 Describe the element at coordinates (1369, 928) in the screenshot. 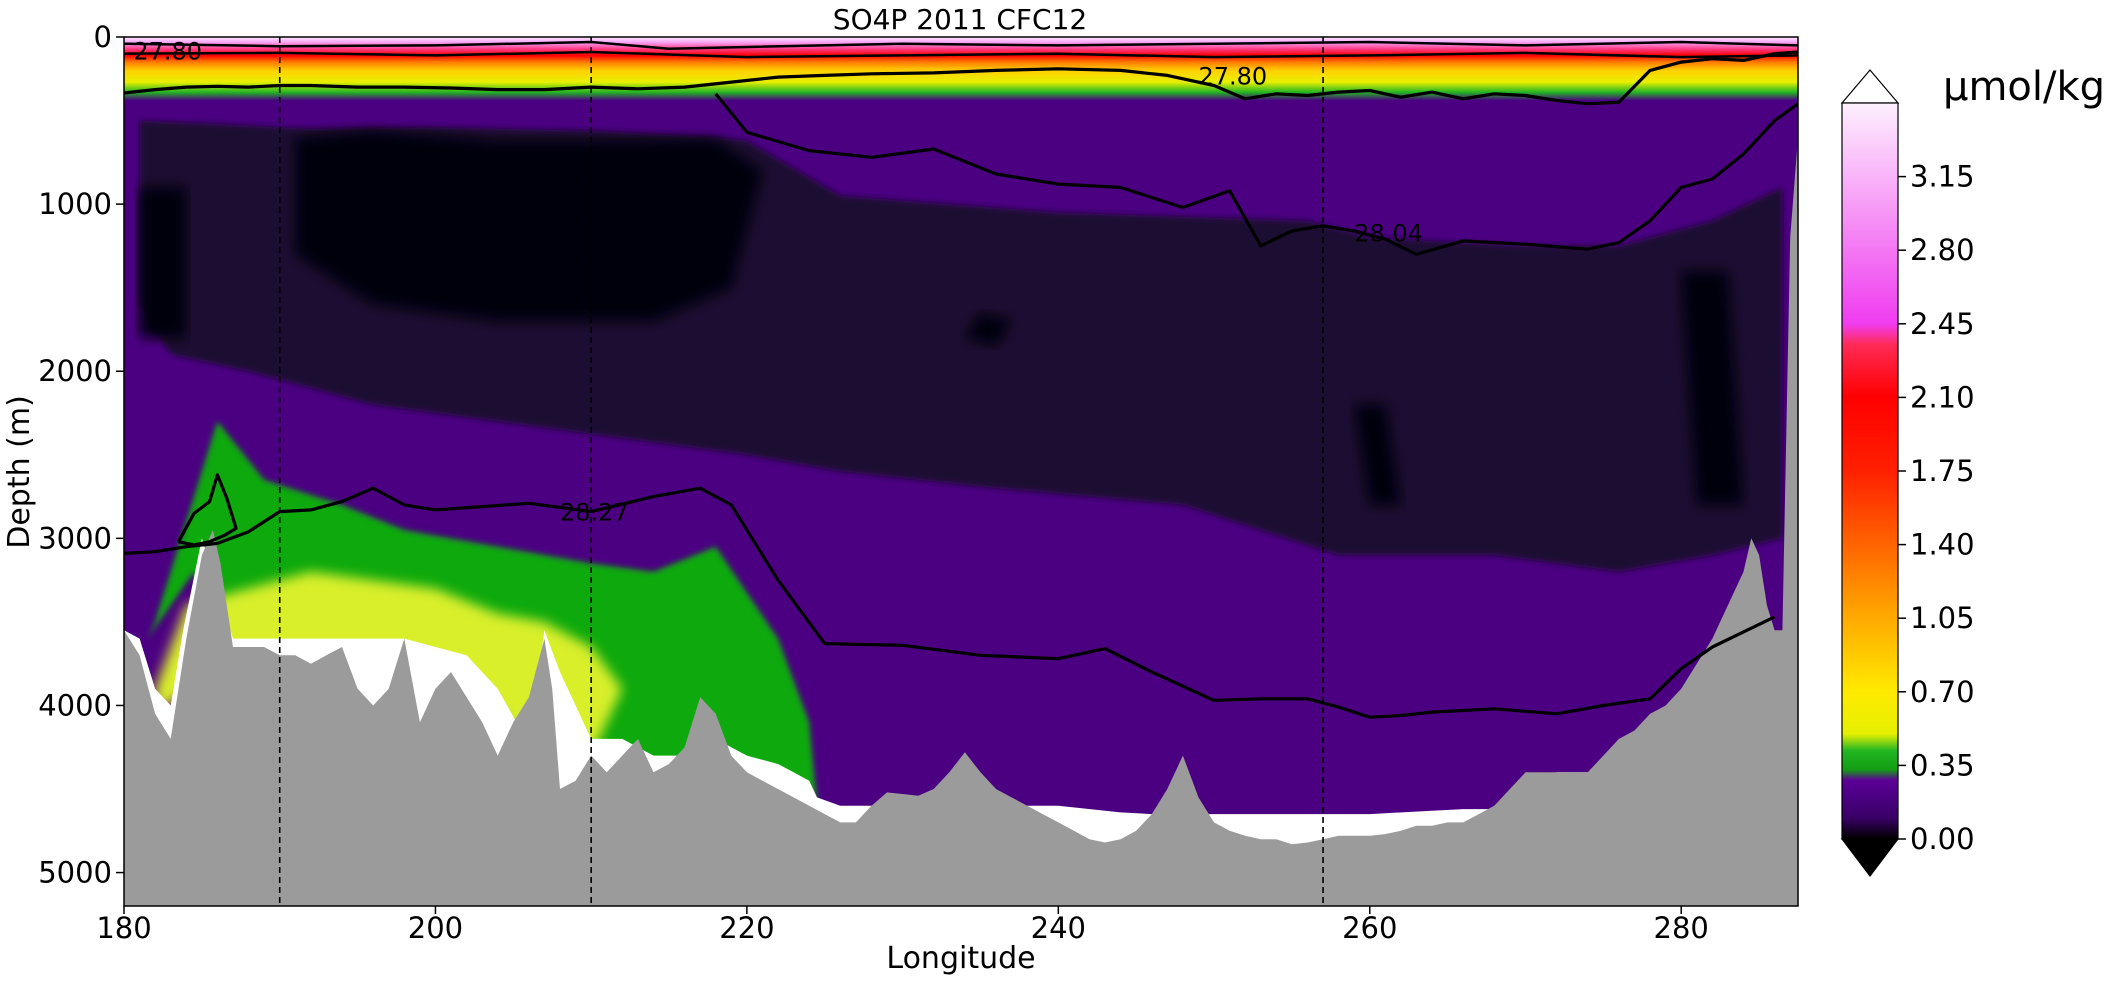

I see `x-tick-label: 260` at that location.